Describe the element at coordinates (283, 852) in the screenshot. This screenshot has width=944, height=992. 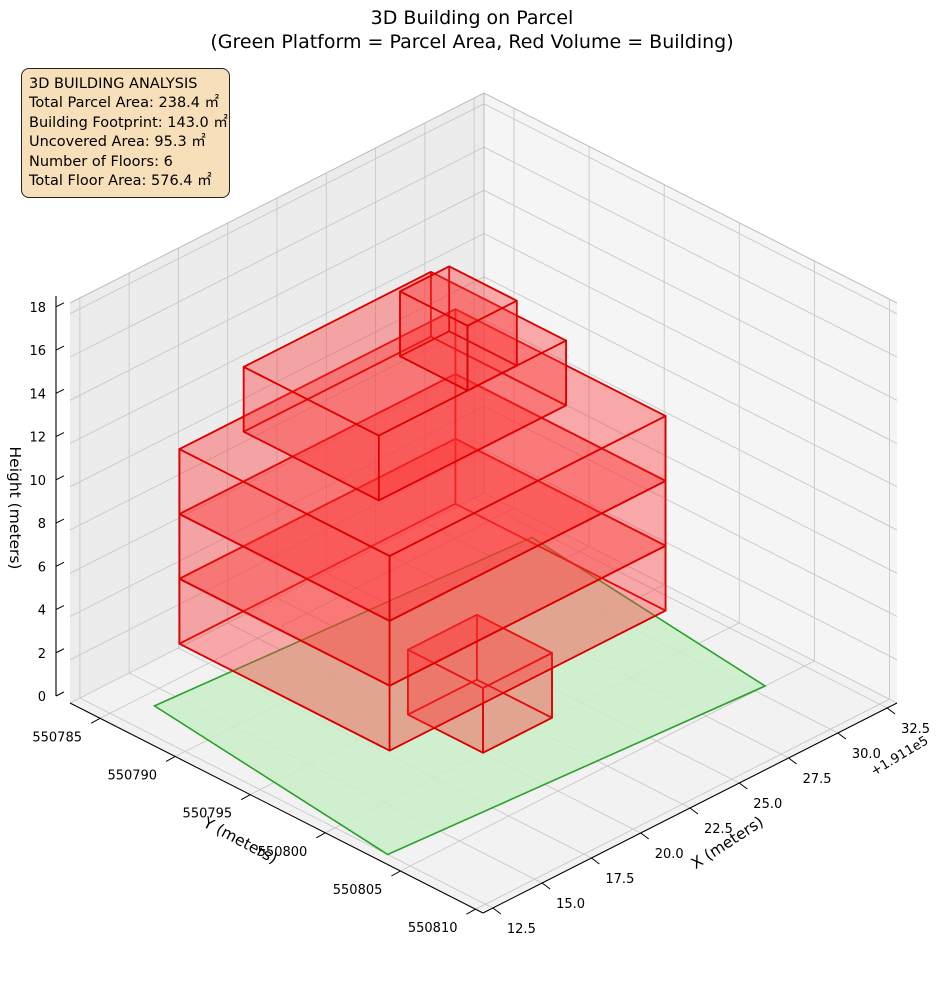
I see `y-tick-label: 550800` at that location.